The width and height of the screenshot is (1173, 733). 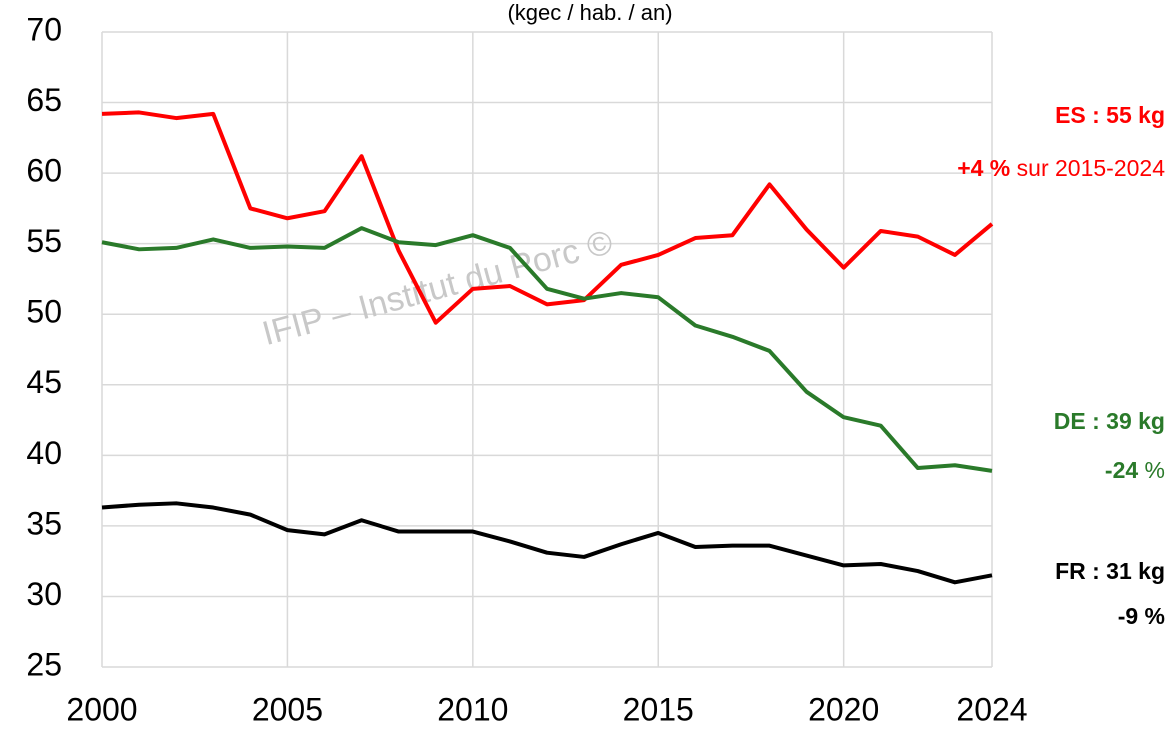 I want to click on annotation: -9 %, so click(x=1141, y=616).